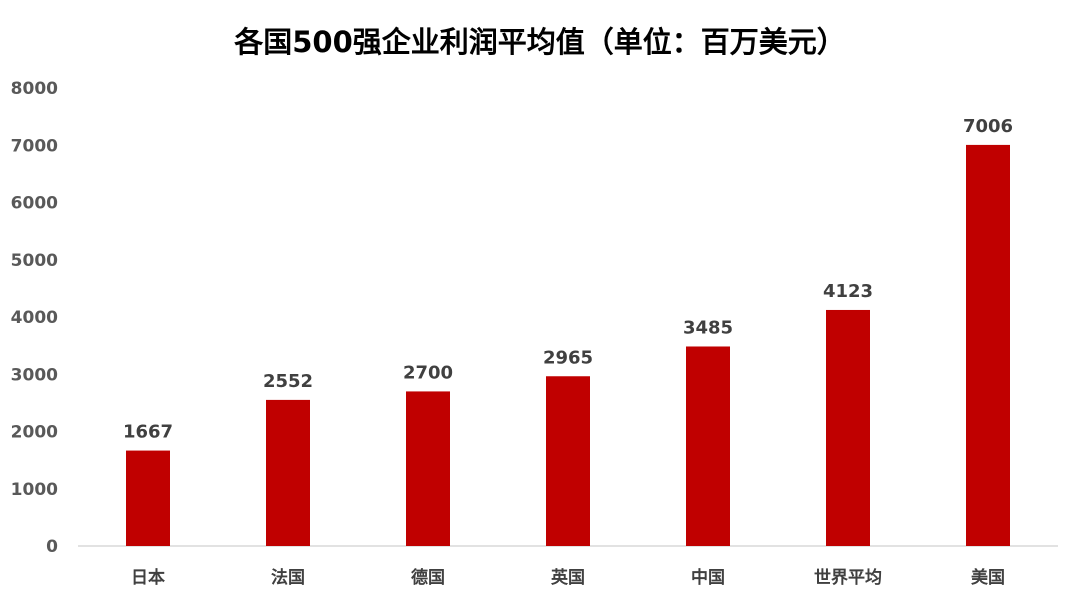 The width and height of the screenshot is (1080, 604). I want to click on data-label: 1667, so click(148, 432).